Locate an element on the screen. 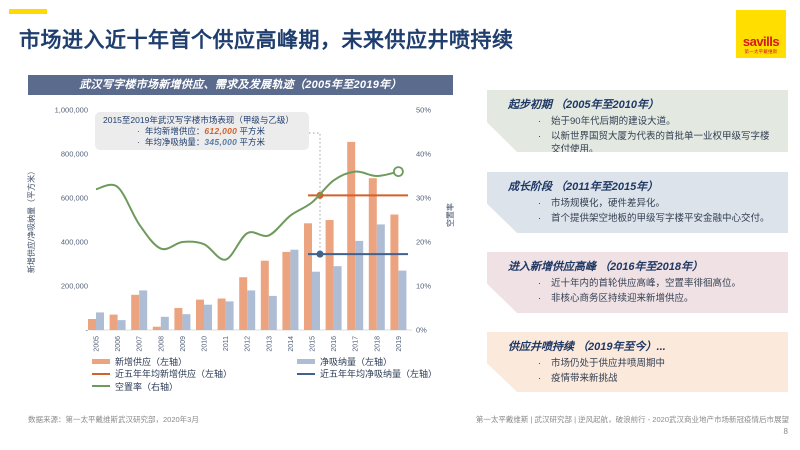  y-right-tick: 50% is located at coordinates (423, 110).